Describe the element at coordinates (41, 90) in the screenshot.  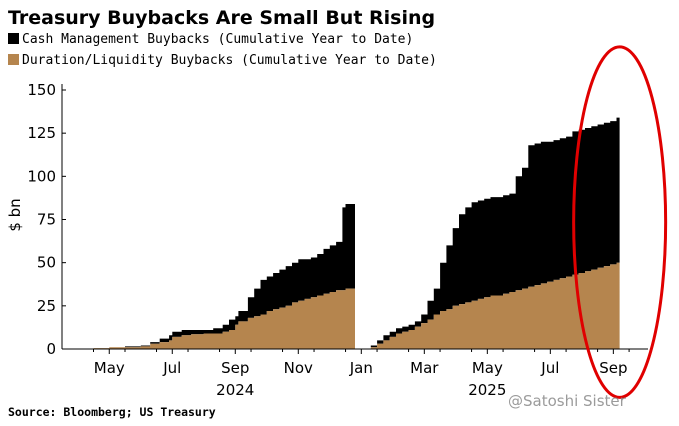
I see `y-tick-label: 150` at that location.